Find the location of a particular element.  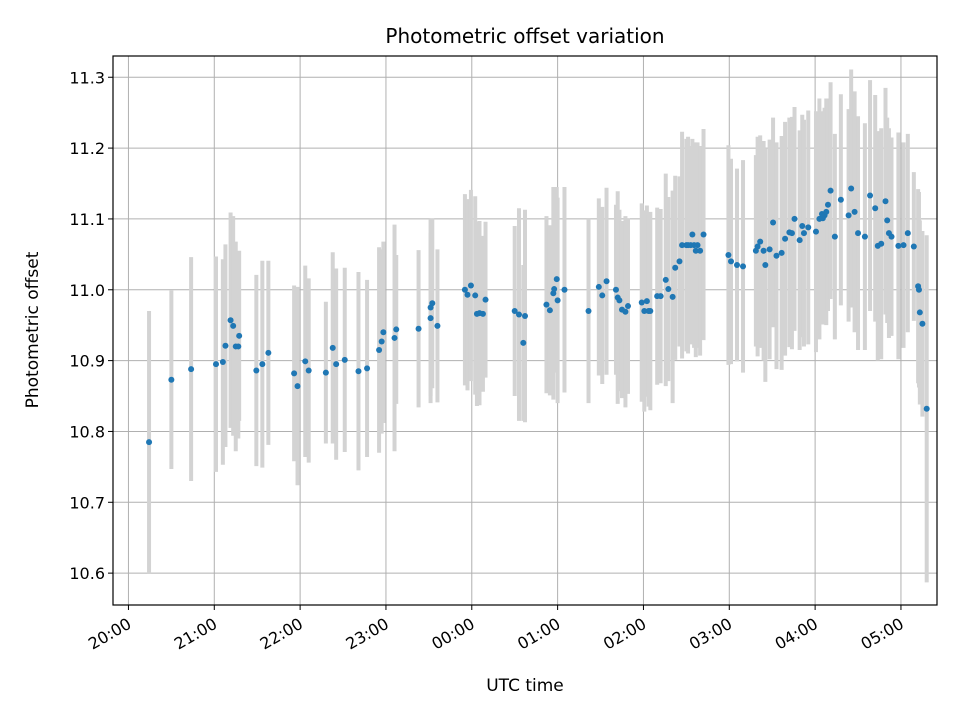

y-axis-ticks: 10.6 10.7 10.8 10.9 11.0 11.1 11.2 11.3 is located at coordinates (91, 325).